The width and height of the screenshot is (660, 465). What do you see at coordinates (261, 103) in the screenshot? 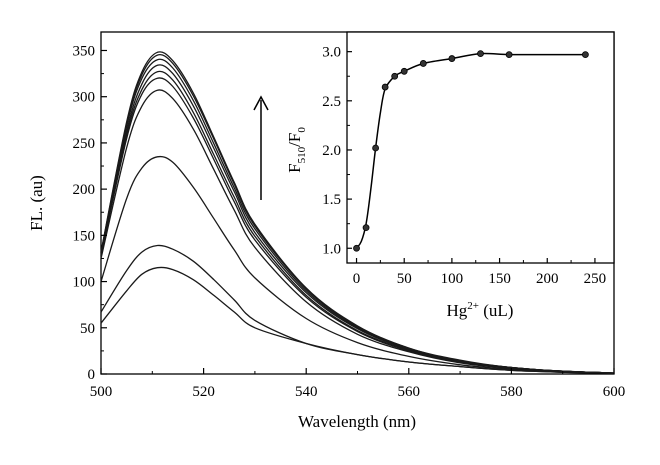
I see `increase-arrow-head` at bounding box center [261, 103].